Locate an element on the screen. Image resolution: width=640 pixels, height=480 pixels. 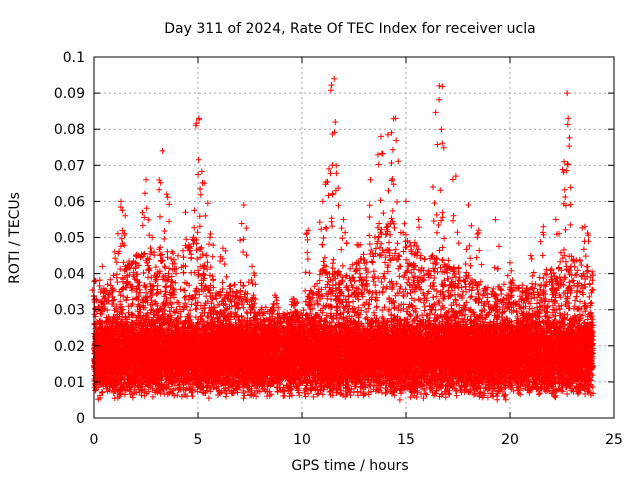
y-tick-label: 0.07 is located at coordinates (69, 166).